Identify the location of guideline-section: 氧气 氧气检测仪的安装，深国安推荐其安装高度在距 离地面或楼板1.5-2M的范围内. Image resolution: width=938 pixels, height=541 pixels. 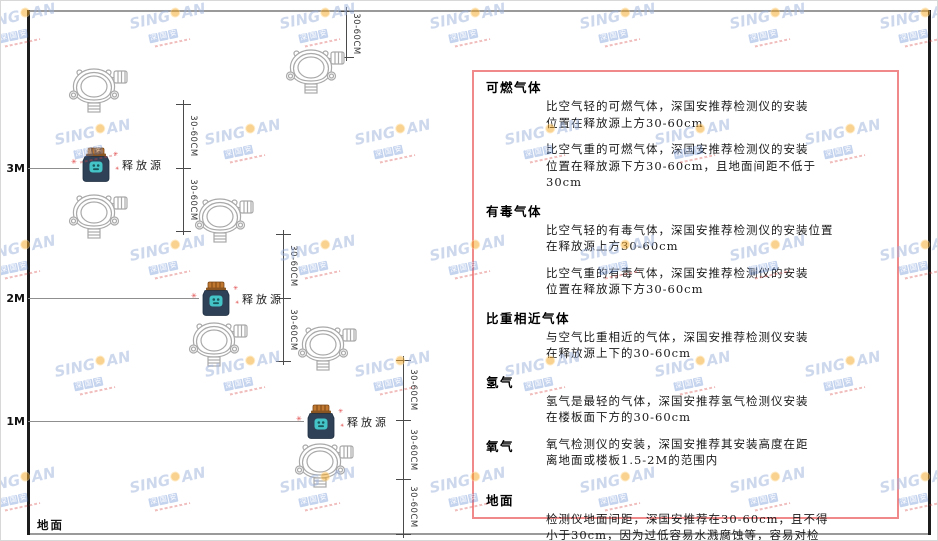
(686, 452).